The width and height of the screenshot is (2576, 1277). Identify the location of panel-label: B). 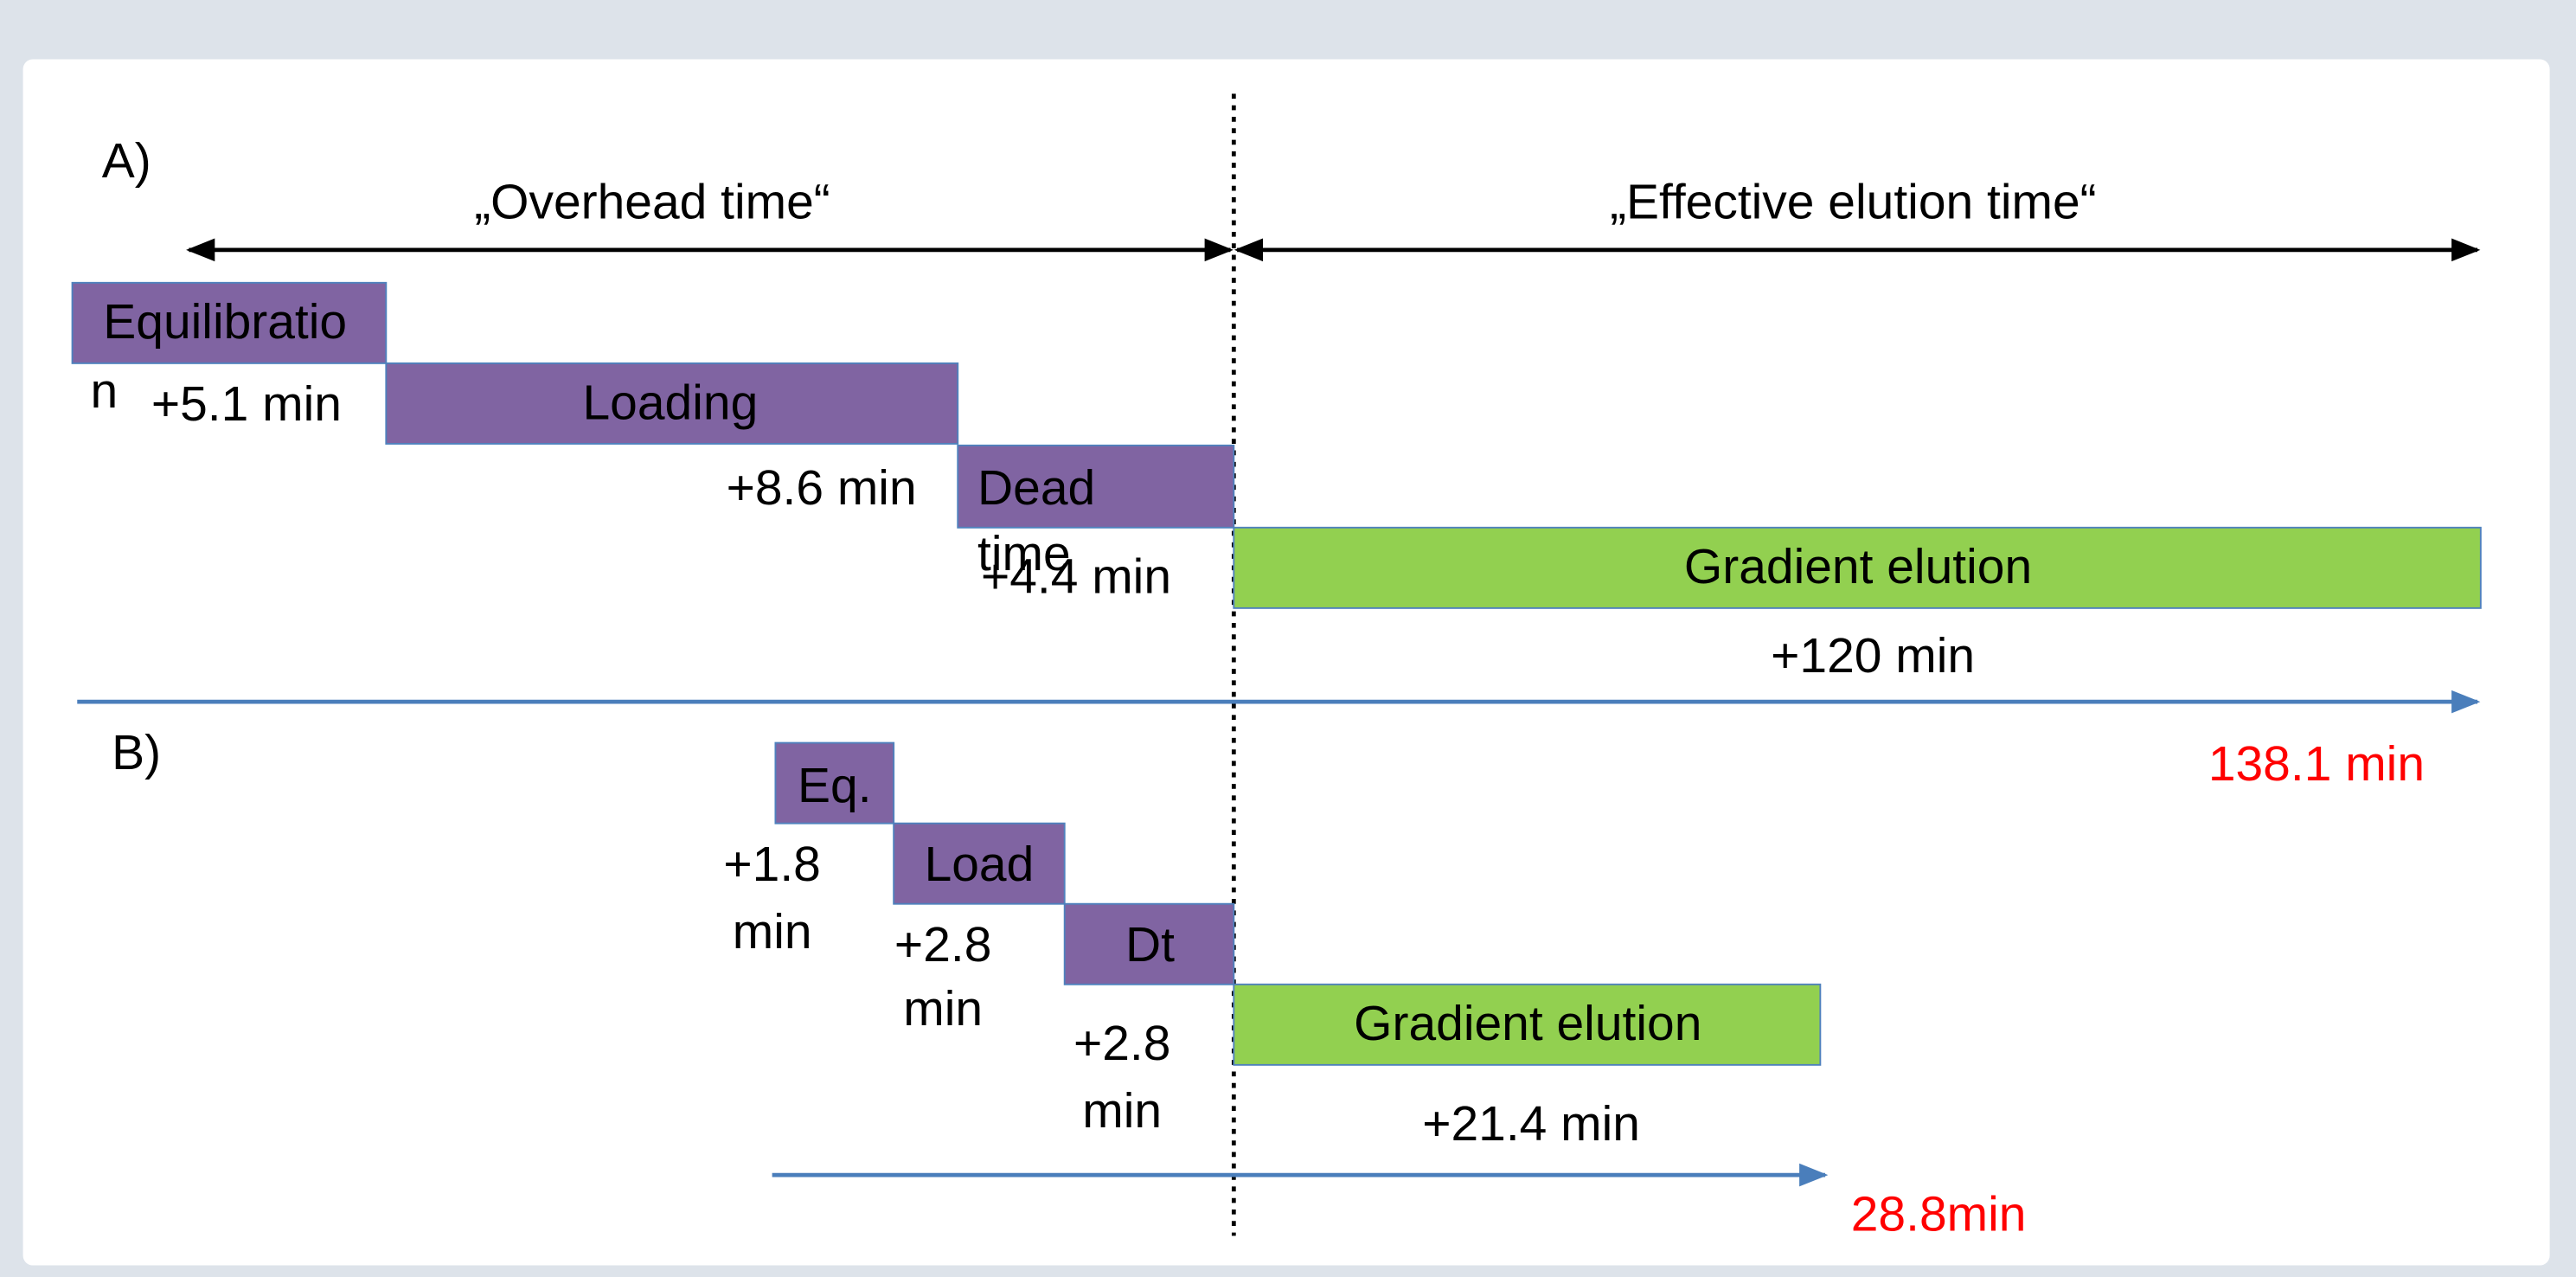
(136, 752).